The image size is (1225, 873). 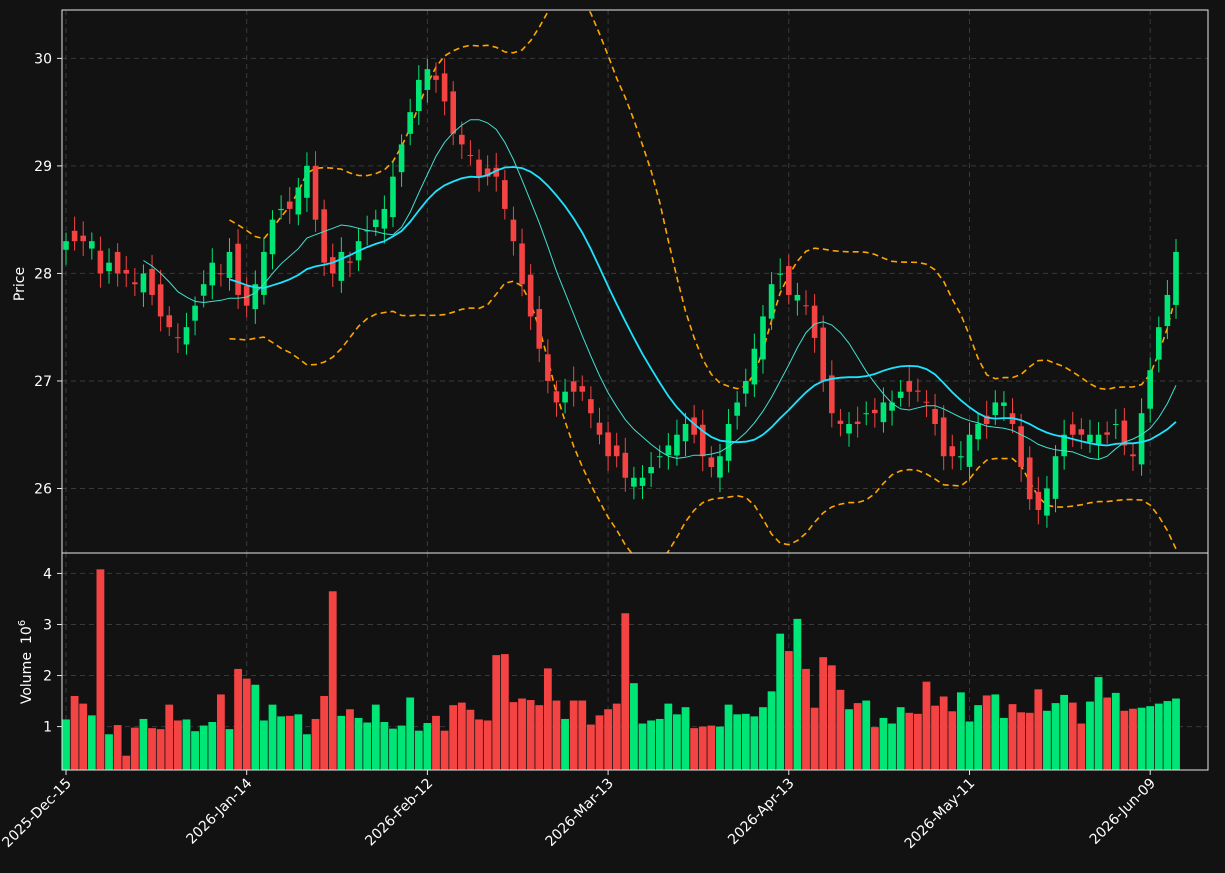 I want to click on volume-tick-label: 2, so click(x=47, y=677).